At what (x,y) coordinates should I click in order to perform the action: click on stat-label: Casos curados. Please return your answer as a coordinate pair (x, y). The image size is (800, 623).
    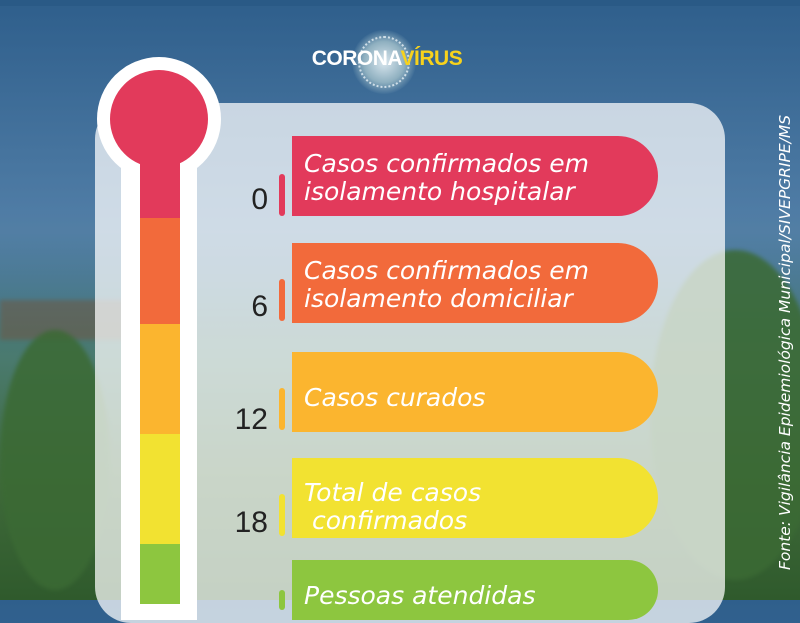
    Looking at the image, I should click on (395, 397).